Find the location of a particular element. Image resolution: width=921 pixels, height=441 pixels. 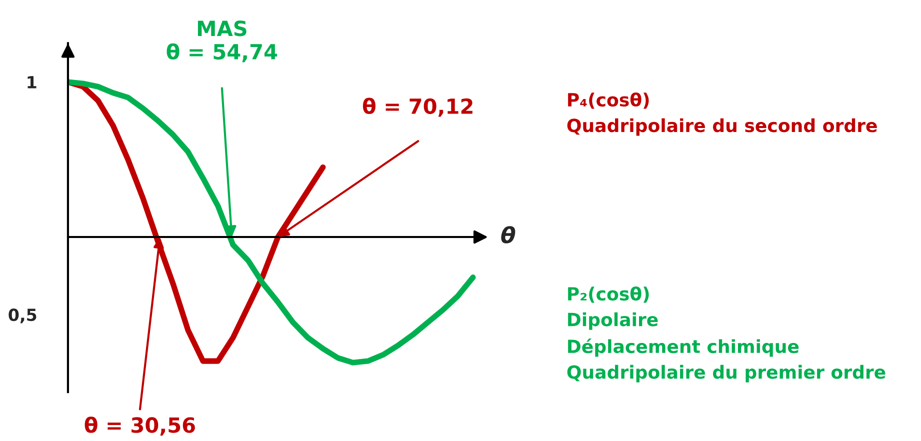

text: P₄(cosθ) Quadripolaire du second ordre is located at coordinates (722, 114).